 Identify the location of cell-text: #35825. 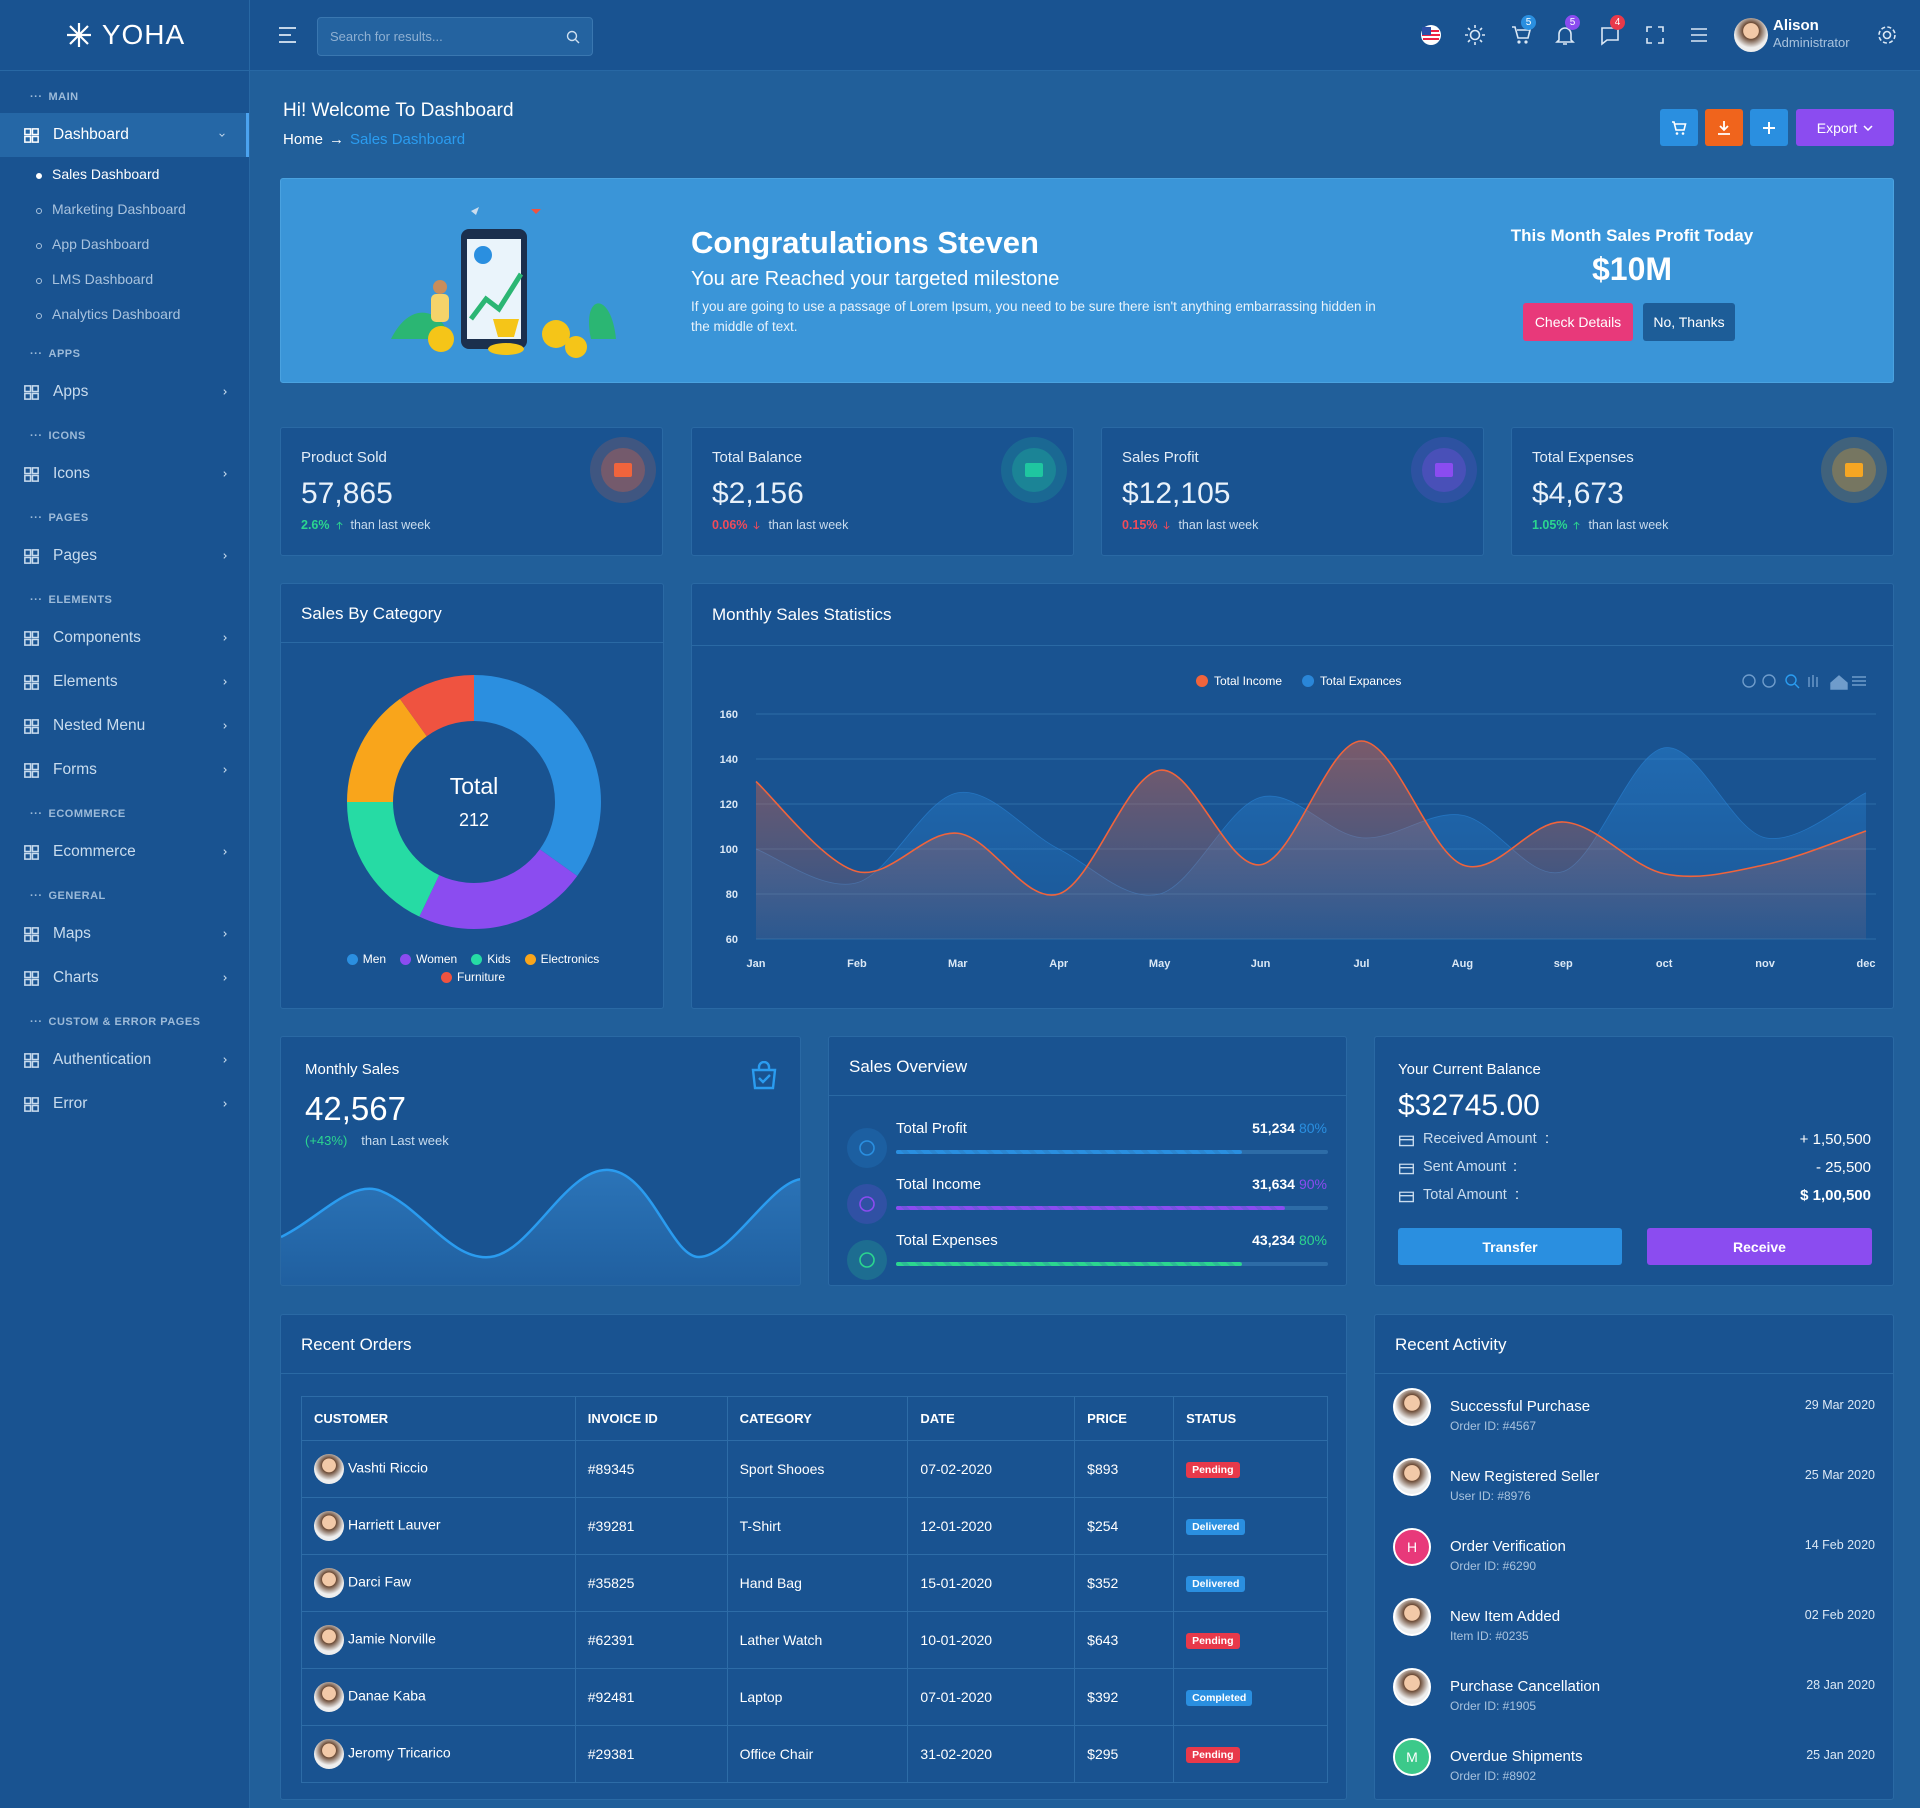
(611, 1583).